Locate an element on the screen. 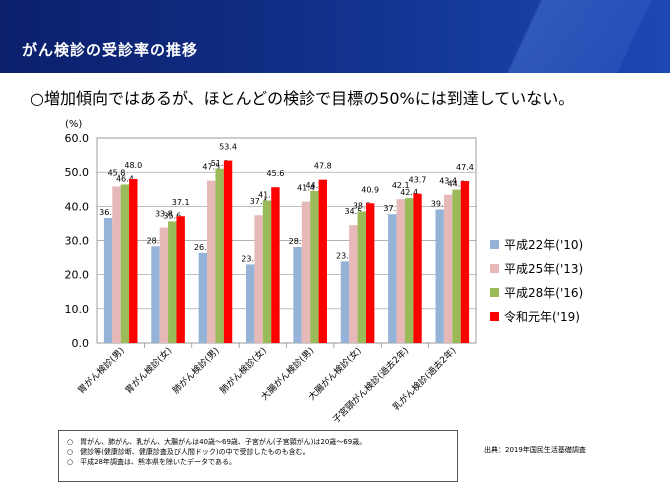 This screenshot has width=670, height=502. data-label: 28.1 is located at coordinates (298, 241).